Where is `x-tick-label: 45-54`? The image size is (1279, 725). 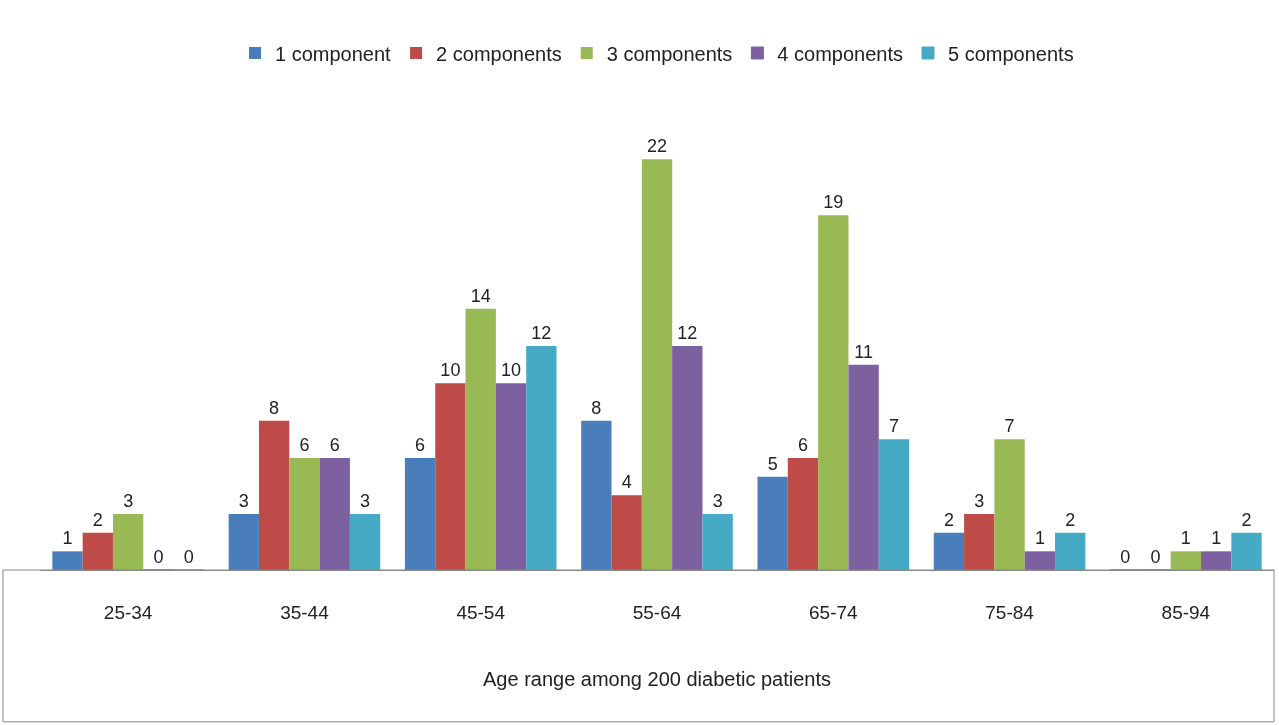 x-tick-label: 45-54 is located at coordinates (481, 612).